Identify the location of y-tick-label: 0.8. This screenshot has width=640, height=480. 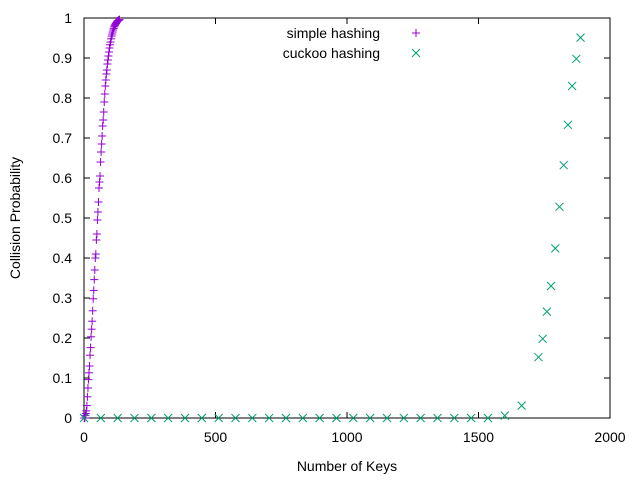
(63, 98).